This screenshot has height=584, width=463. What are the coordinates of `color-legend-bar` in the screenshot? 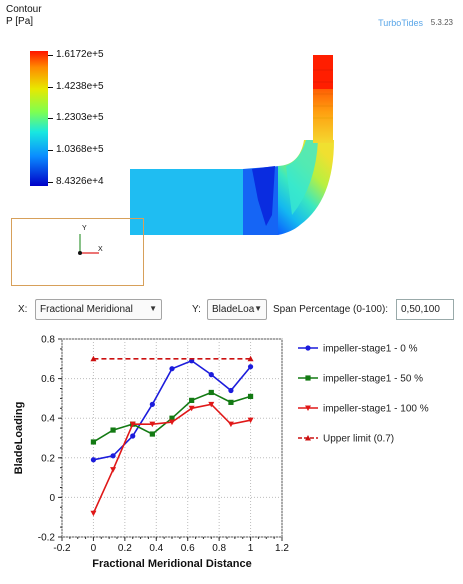 It's located at (39, 118).